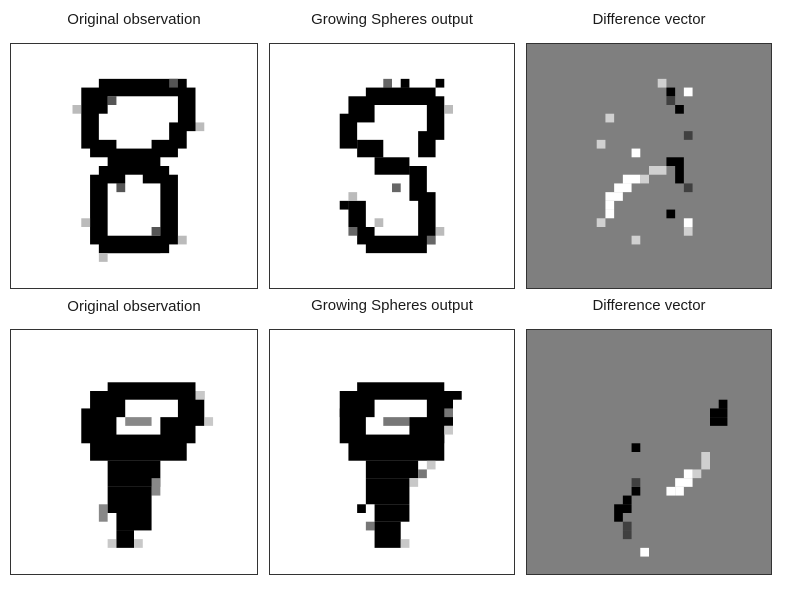 This screenshot has height=589, width=803. I want to click on digit-9-modified, so click(400, 465).